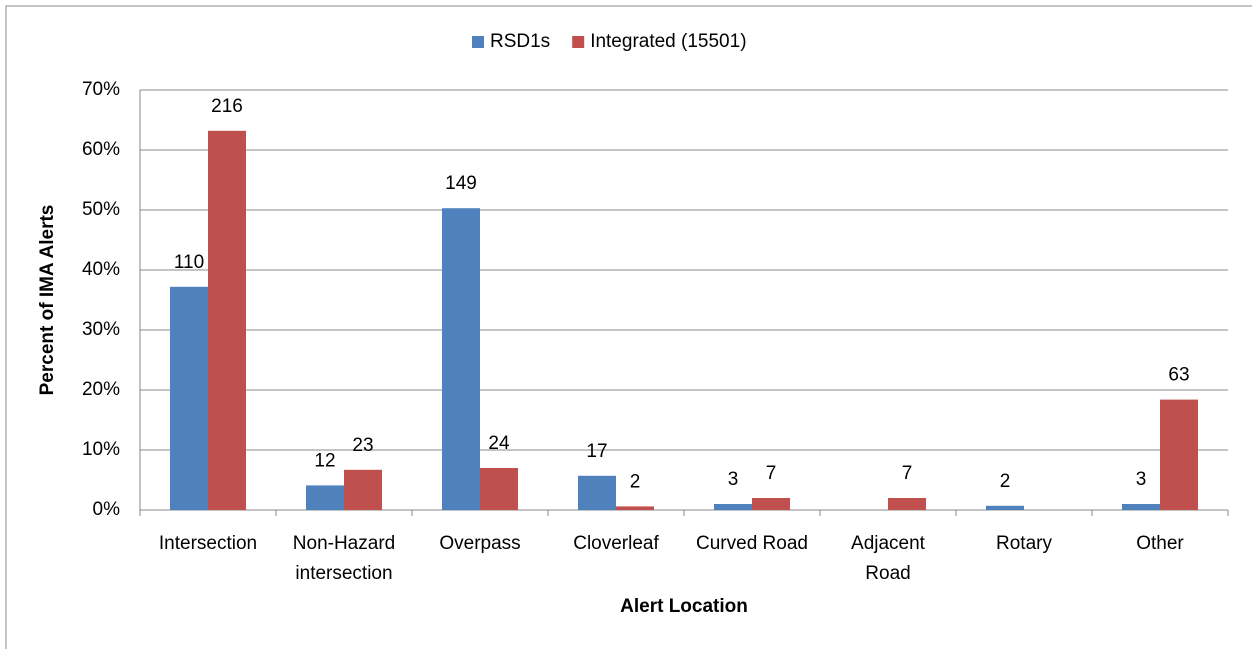 The height and width of the screenshot is (654, 1252). I want to click on y-tick-label: 50%, so click(101, 209).